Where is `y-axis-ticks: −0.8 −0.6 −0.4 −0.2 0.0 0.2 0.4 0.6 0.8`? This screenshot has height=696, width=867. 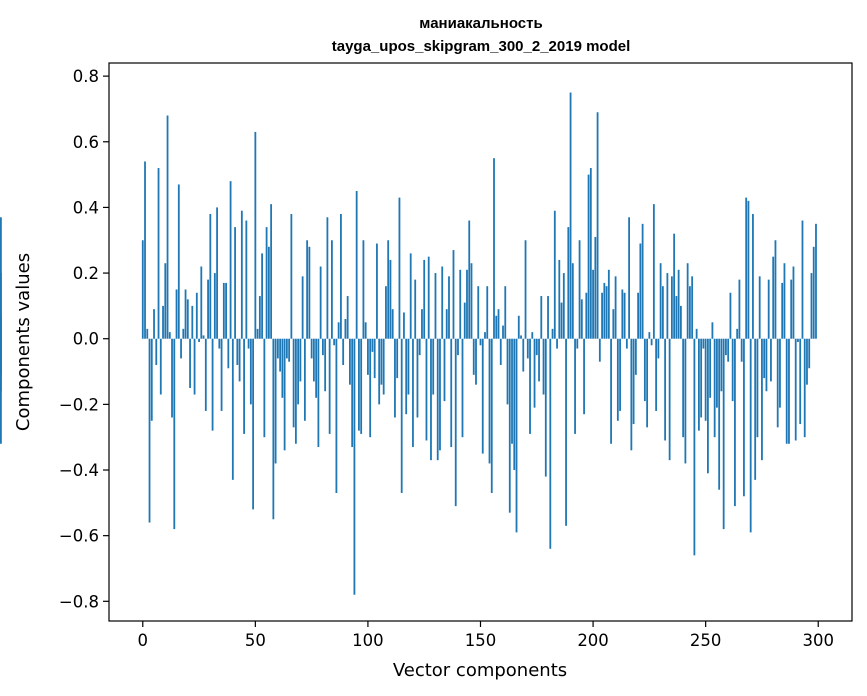 y-axis-ticks: −0.8 −0.6 −0.4 −0.2 0.0 0.2 0.4 0.6 0.8 is located at coordinates (84, 339).